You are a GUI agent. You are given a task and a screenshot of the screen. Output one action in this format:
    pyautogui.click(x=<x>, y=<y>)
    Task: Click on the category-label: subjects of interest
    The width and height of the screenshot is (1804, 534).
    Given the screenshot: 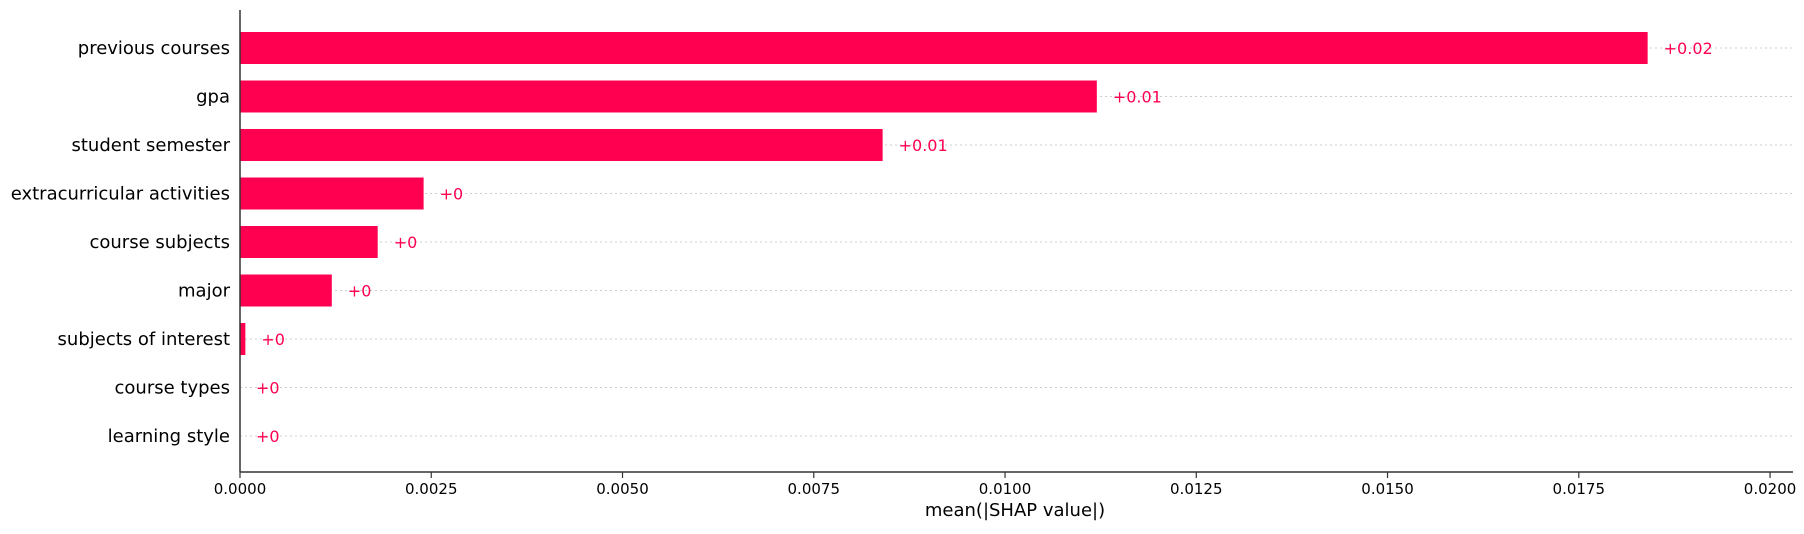 What is the action you would take?
    pyautogui.click(x=144, y=339)
    